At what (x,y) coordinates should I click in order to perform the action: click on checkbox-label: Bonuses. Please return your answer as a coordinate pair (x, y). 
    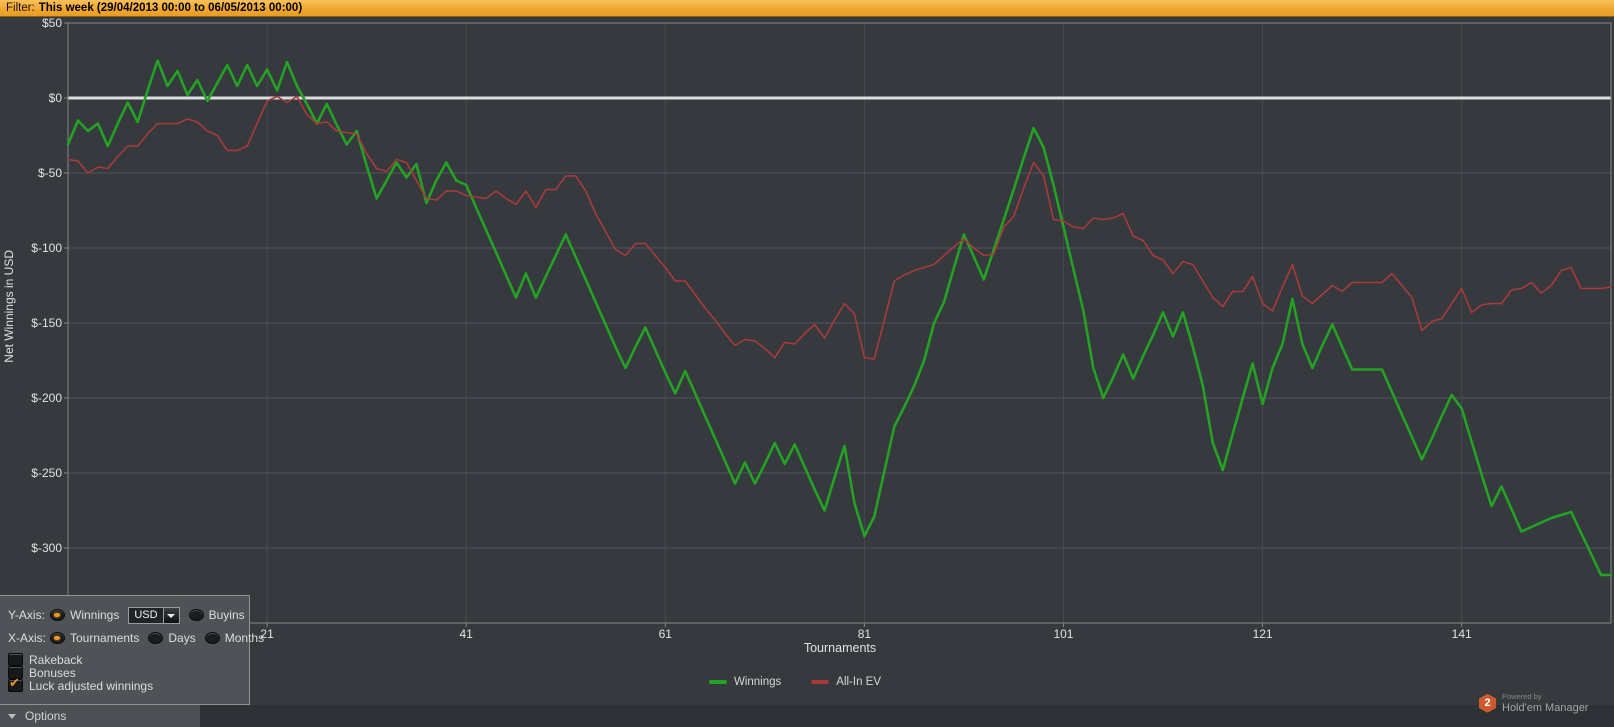
    Looking at the image, I should click on (52, 672).